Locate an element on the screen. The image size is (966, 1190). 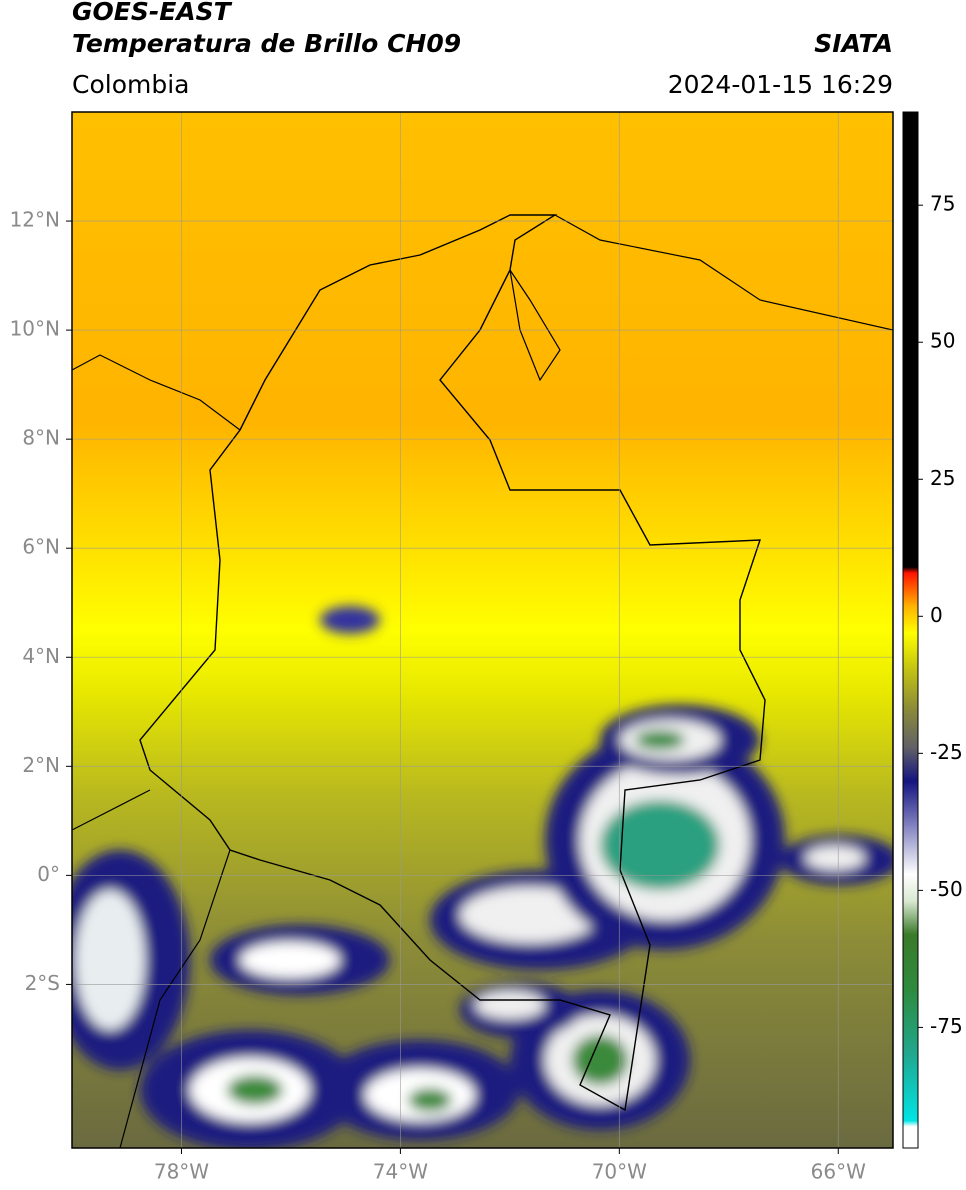
y-tick-label: 6°N is located at coordinates (41, 547).